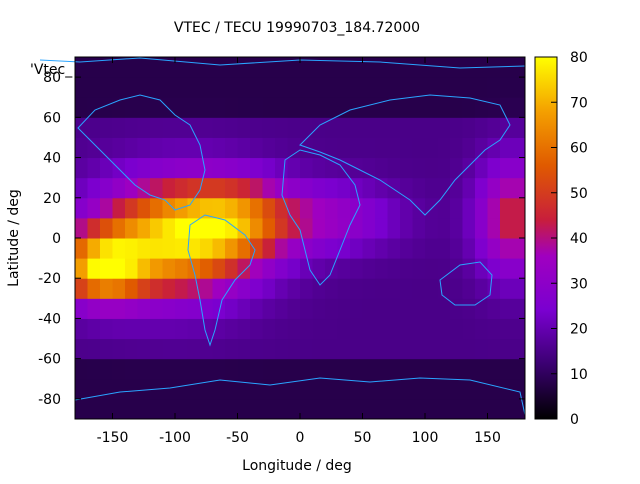 This screenshot has height=484, width=640. What do you see at coordinates (297, 28) in the screenshot?
I see `chart-title: VTEC / TECU 19990703_184.72000` at bounding box center [297, 28].